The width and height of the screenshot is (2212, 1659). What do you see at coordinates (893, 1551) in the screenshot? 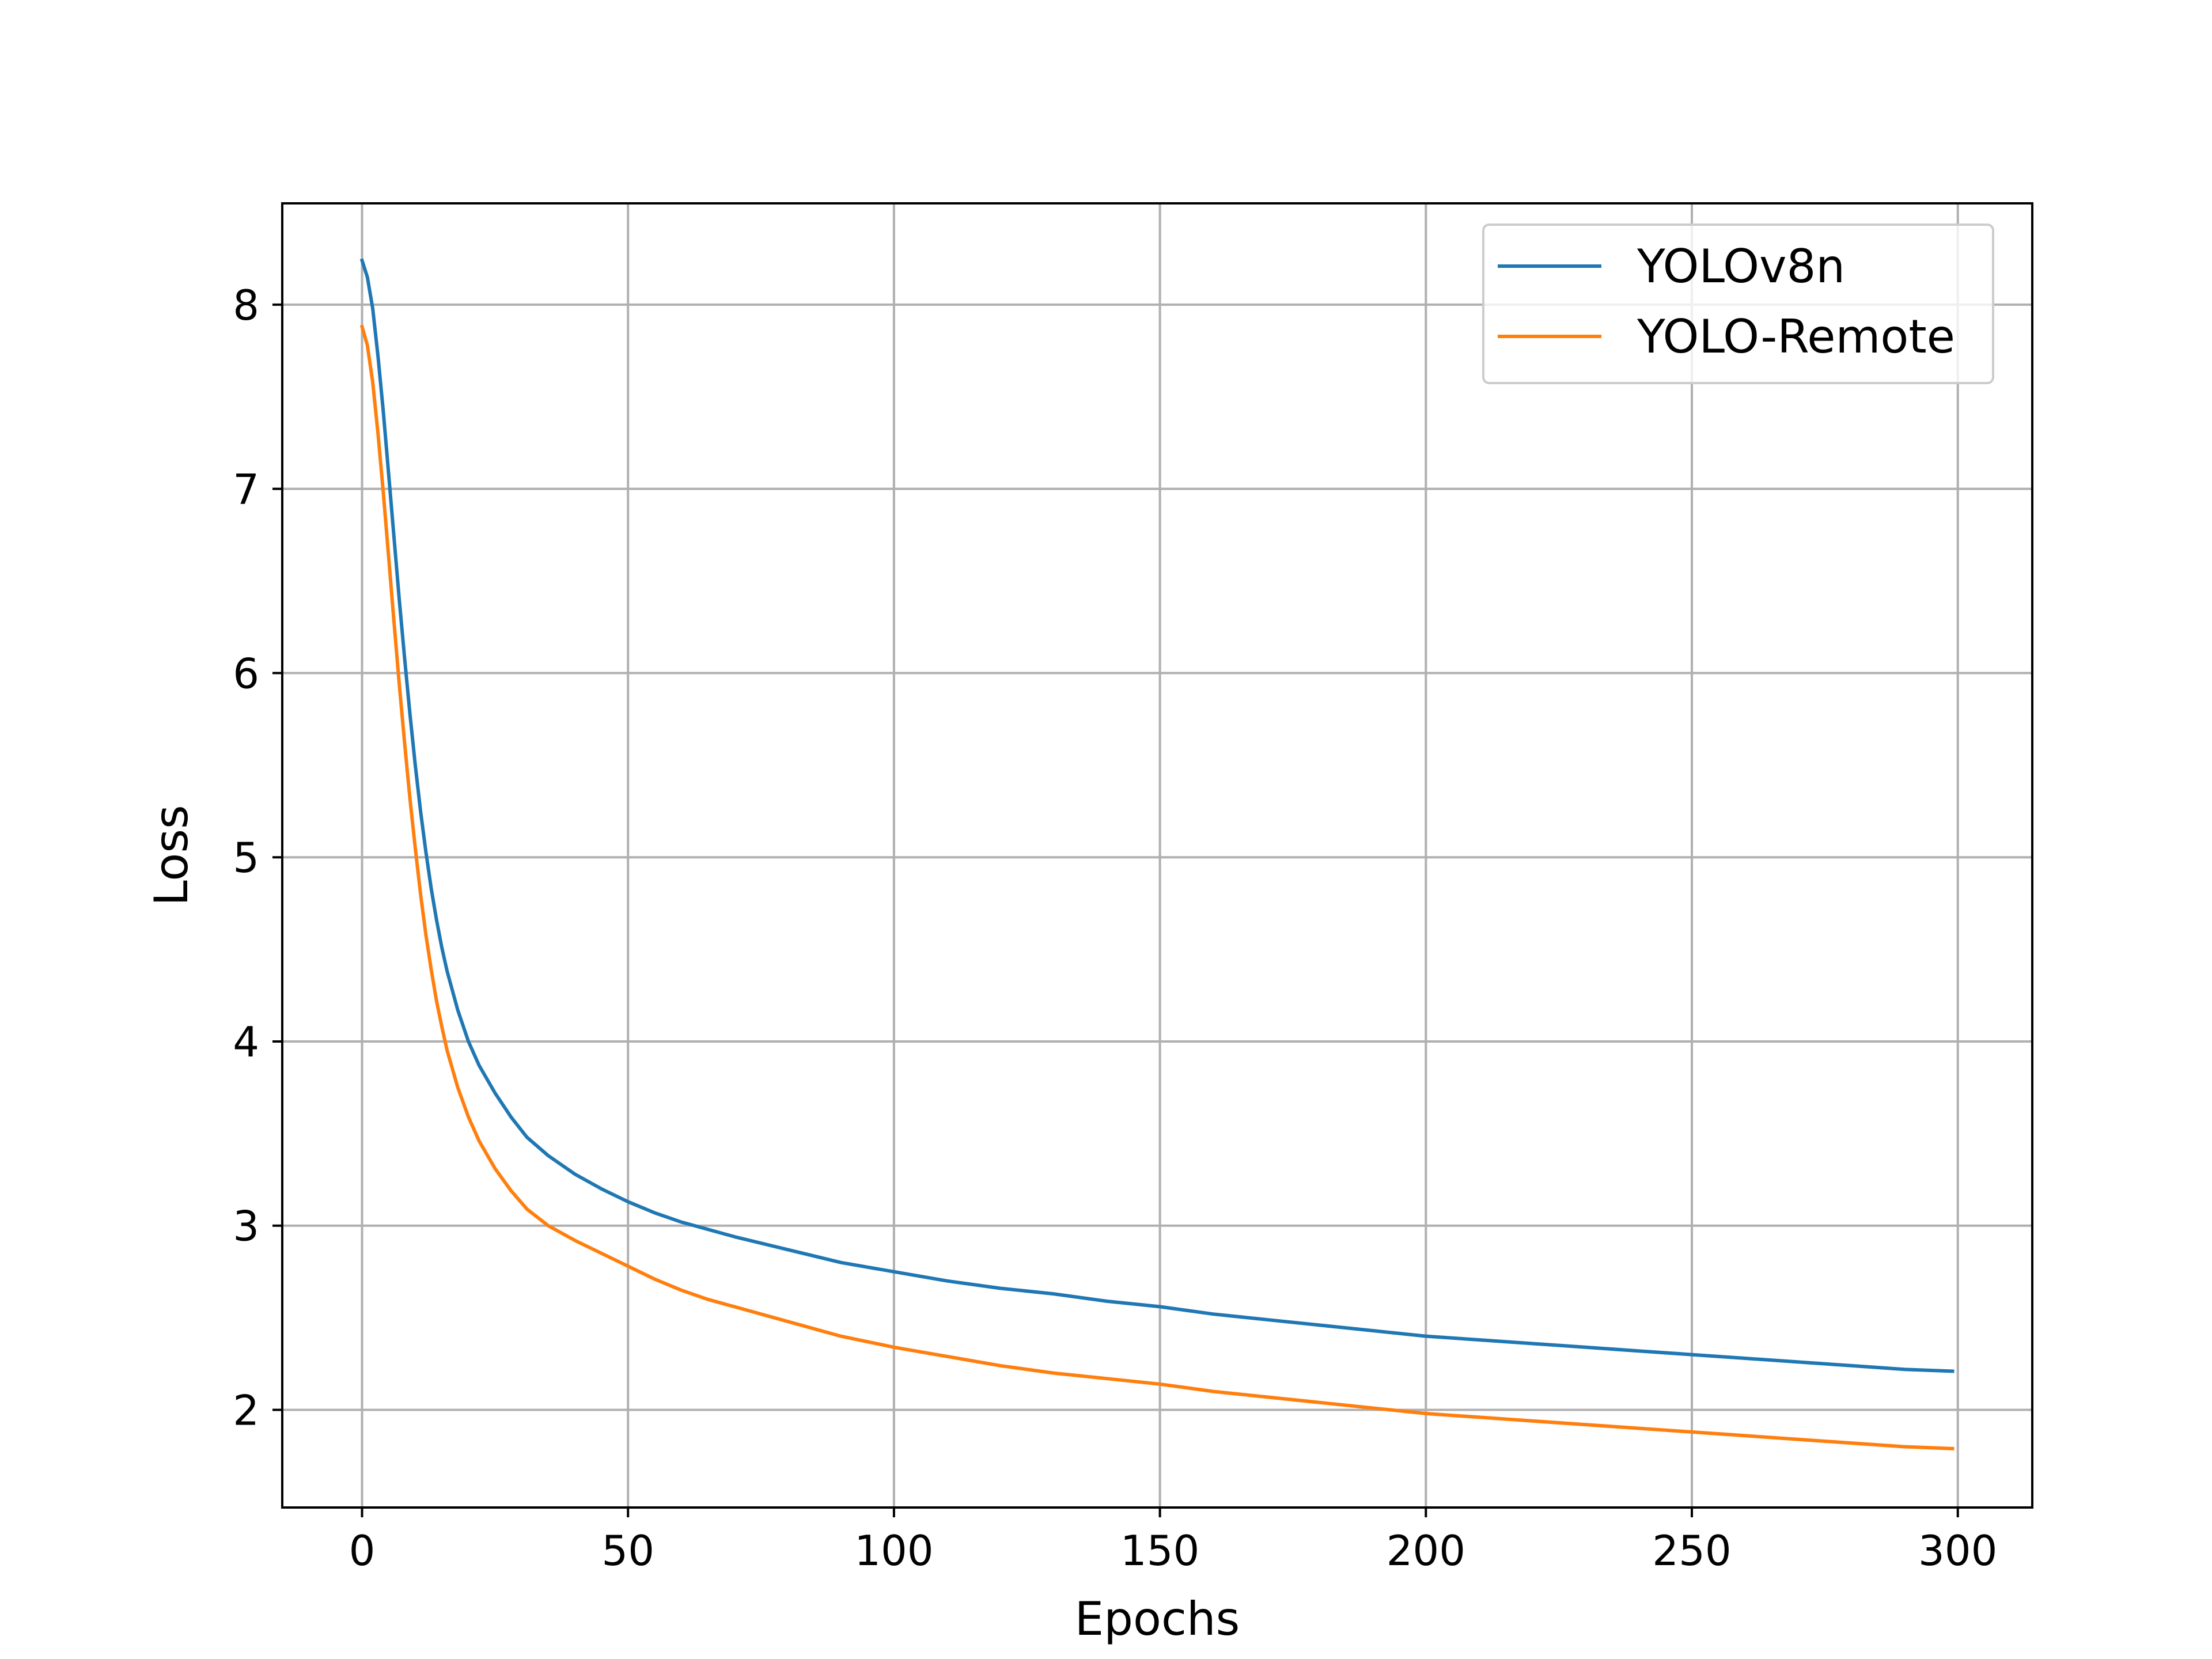
I see `x-tick-label: 100` at bounding box center [893, 1551].